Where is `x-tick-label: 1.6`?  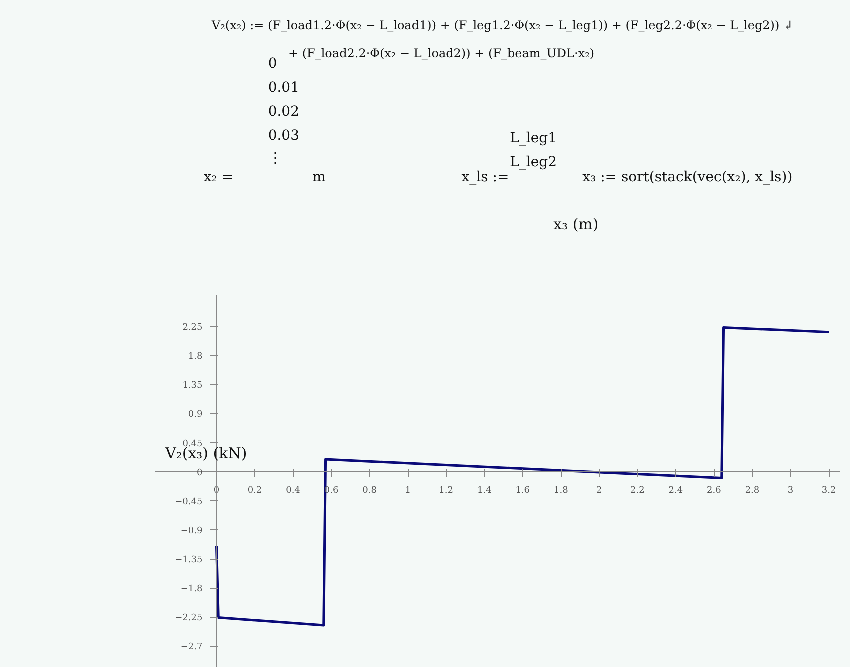
x-tick-label: 1.6 is located at coordinates (523, 491).